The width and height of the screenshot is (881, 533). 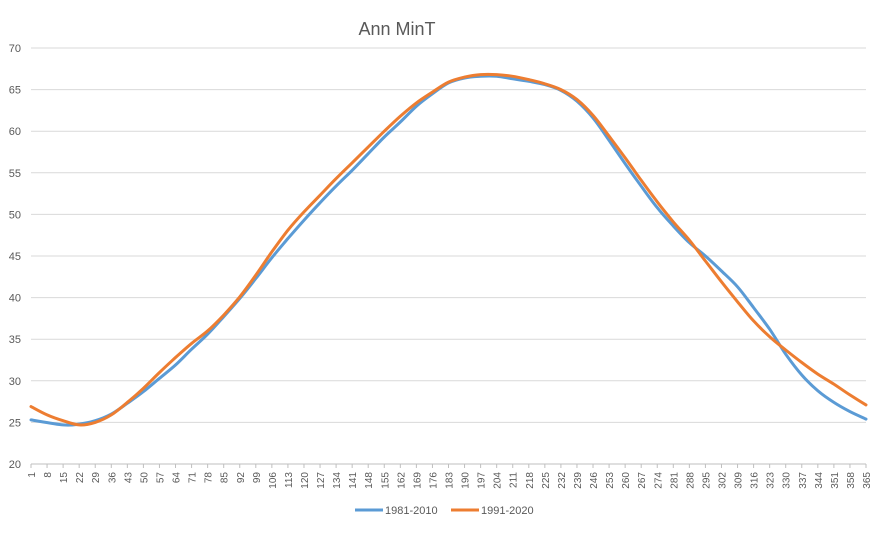 What do you see at coordinates (803, 480) in the screenshot?
I see `x-tick-label: 337` at bounding box center [803, 480].